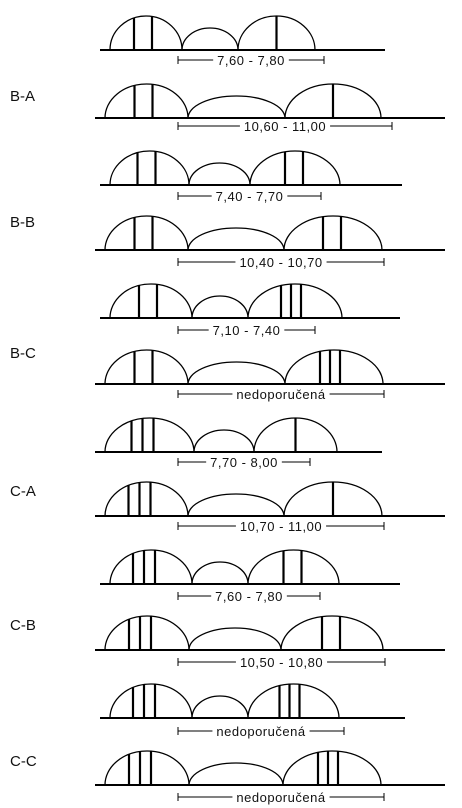 This screenshot has height=808, width=462. I want to click on arch-row: 7,10 - 7,40, so click(250, 310).